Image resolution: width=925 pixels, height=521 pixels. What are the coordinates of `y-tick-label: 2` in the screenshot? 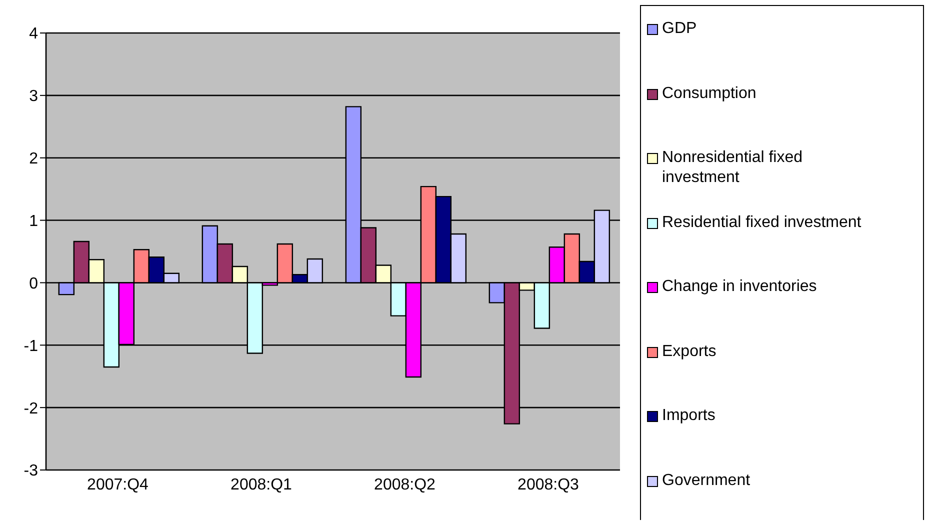 It's located at (33, 159).